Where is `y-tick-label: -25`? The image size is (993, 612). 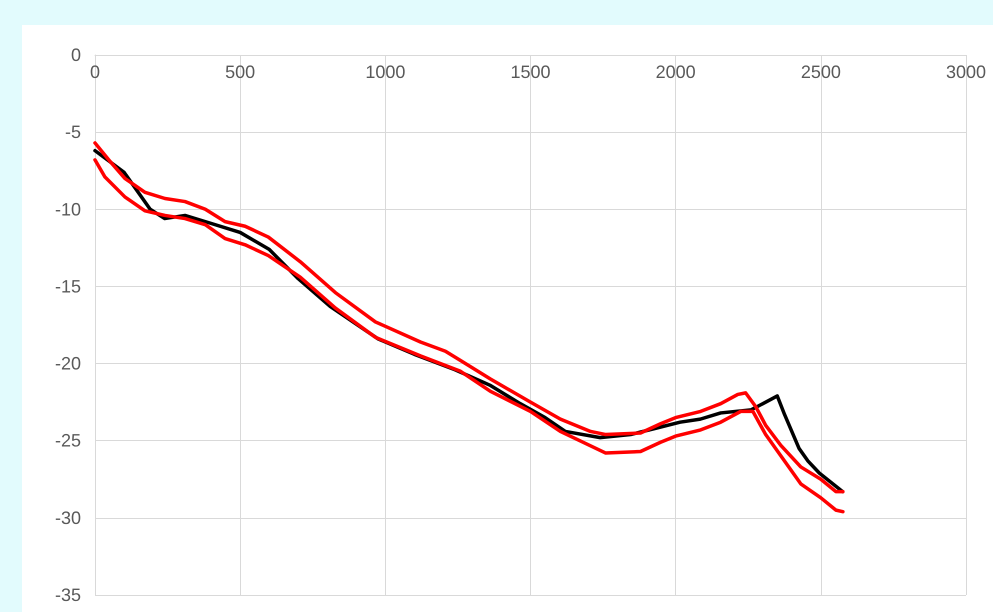
y-tick-label: -25 is located at coordinates (67, 440).